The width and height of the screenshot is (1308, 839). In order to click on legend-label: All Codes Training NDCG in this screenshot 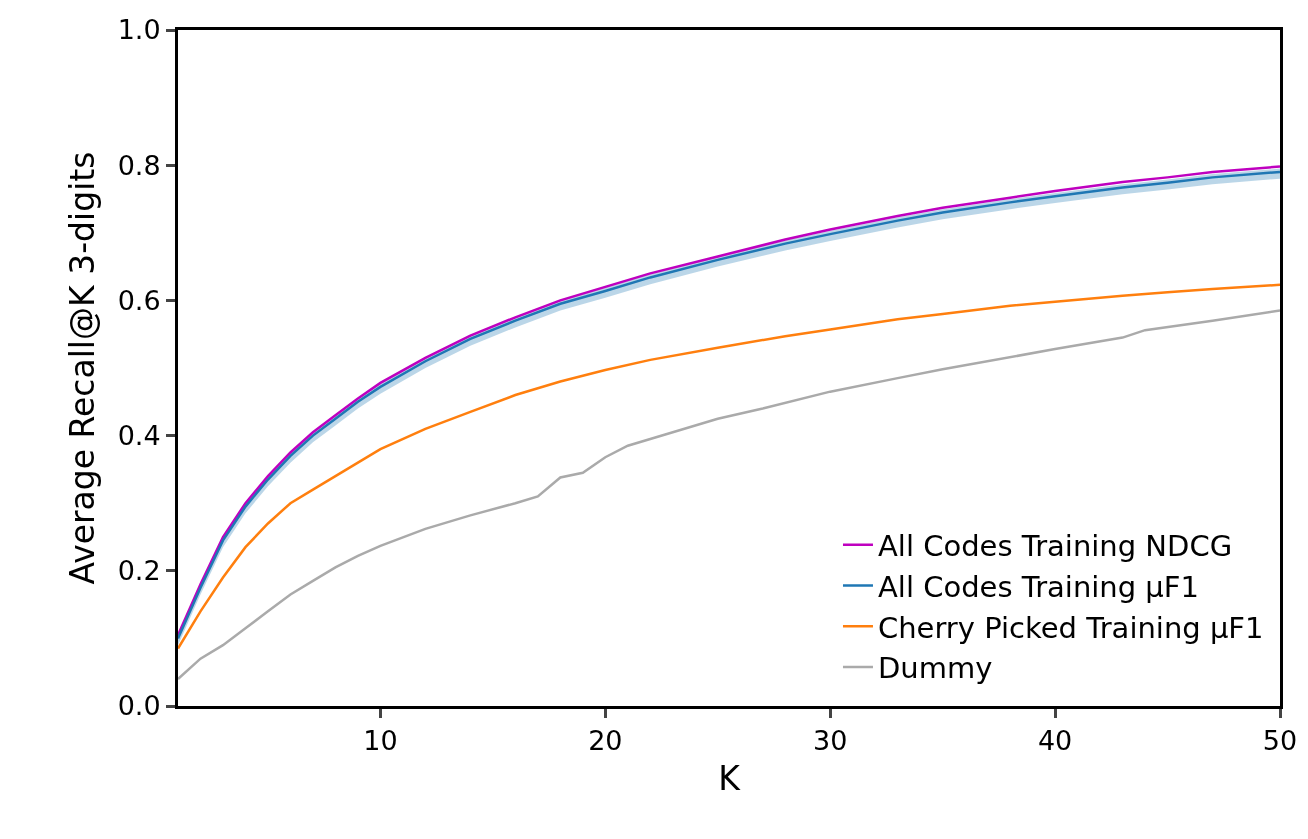, I will do `click(1055, 546)`.